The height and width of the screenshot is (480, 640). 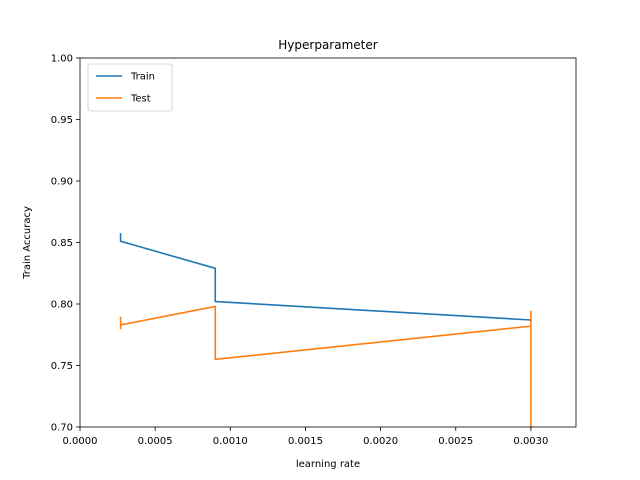 I want to click on y-axis: 0.70 0.75 0.80 0.85 0.90 0.95 1.00, so click(x=65, y=244).